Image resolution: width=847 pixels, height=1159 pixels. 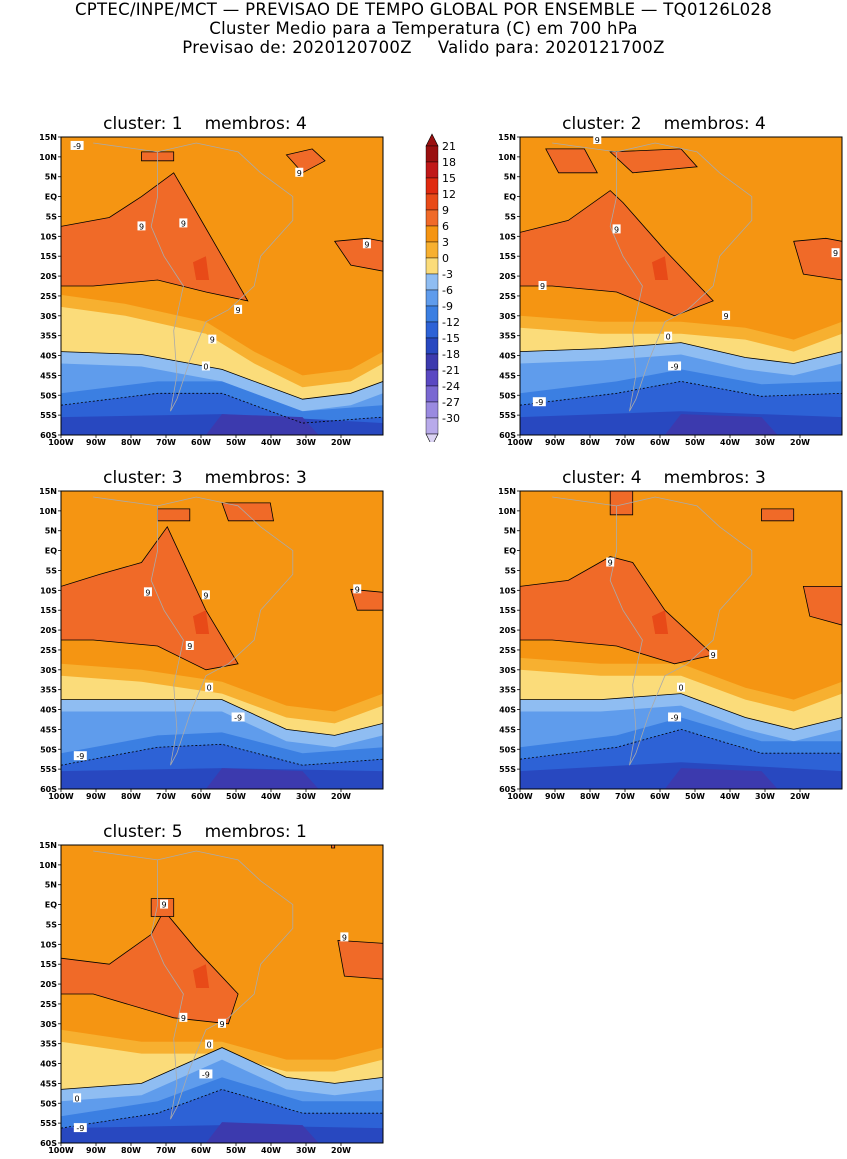 I want to click on cluster-panel-title: cluster: 4 membros: 3, so click(x=664, y=478).